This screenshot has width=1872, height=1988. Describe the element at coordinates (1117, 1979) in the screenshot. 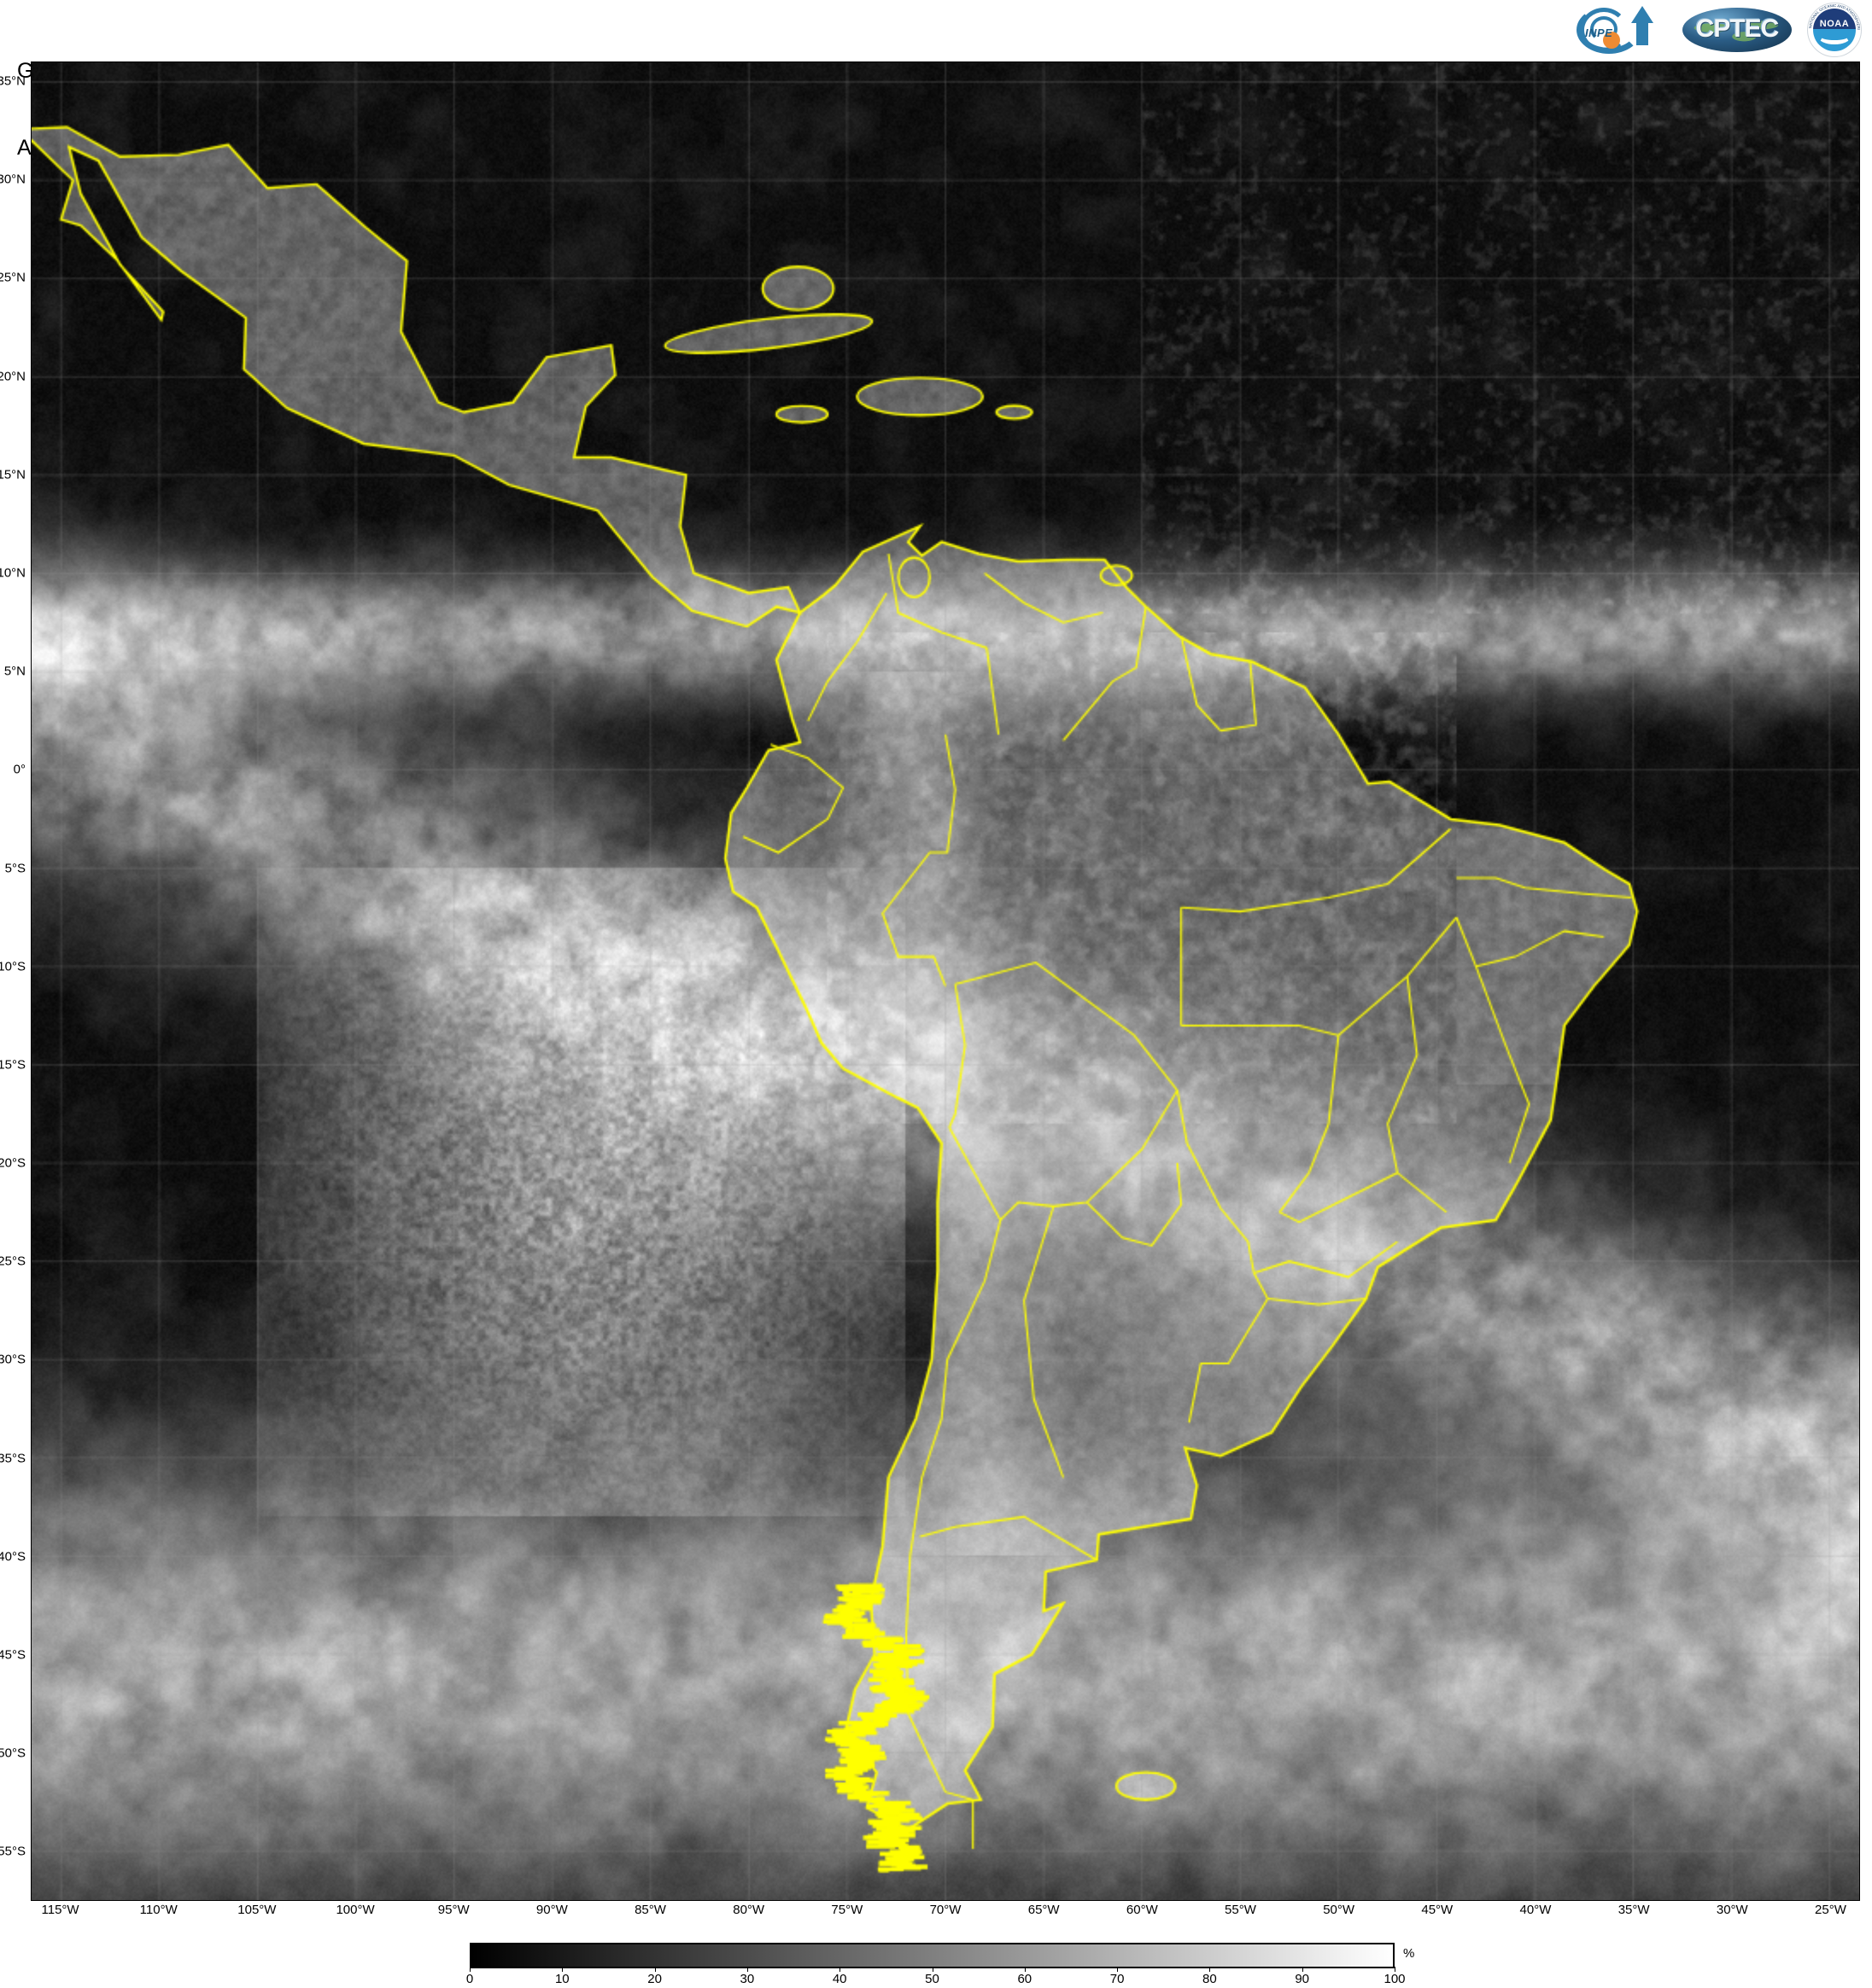

I see `colorbar-tick-label: 70` at that location.